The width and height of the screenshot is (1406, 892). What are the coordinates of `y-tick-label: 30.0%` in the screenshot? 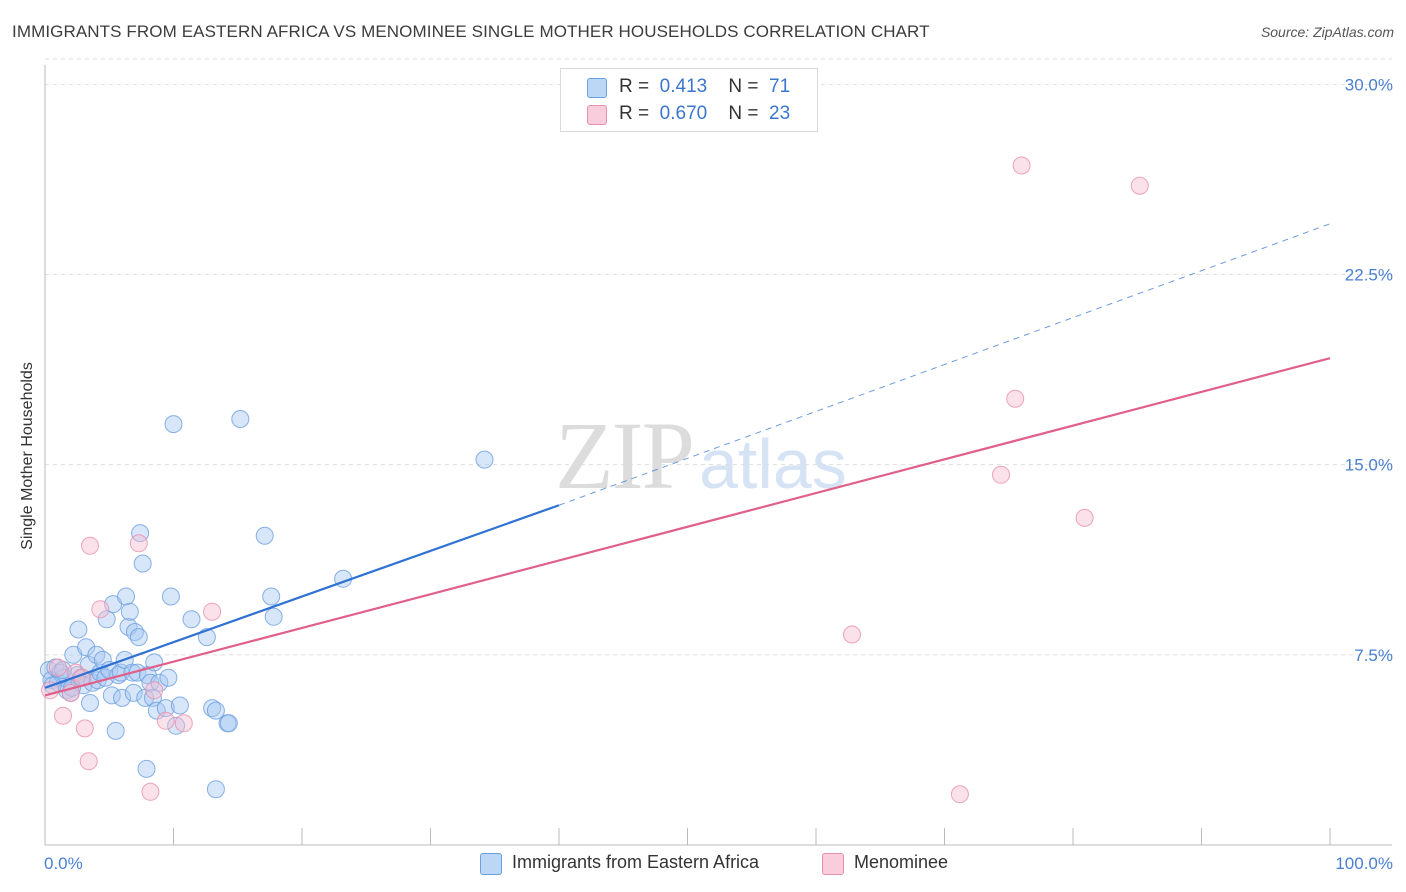 It's located at (1369, 84).